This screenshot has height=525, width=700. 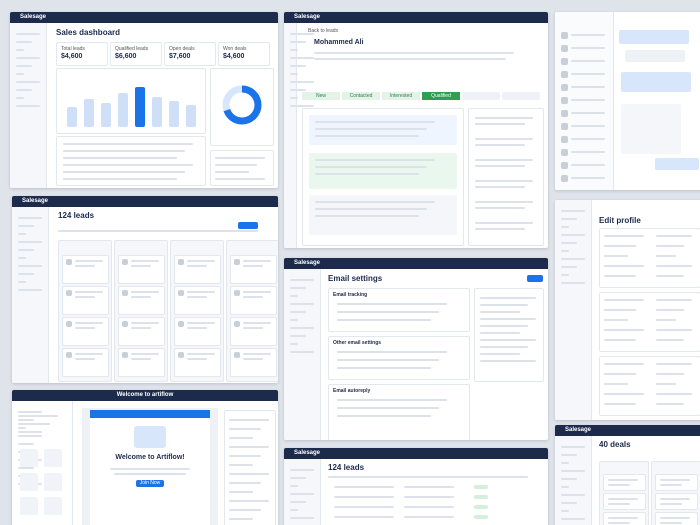 I want to click on stage-step: New, so click(x=321, y=96).